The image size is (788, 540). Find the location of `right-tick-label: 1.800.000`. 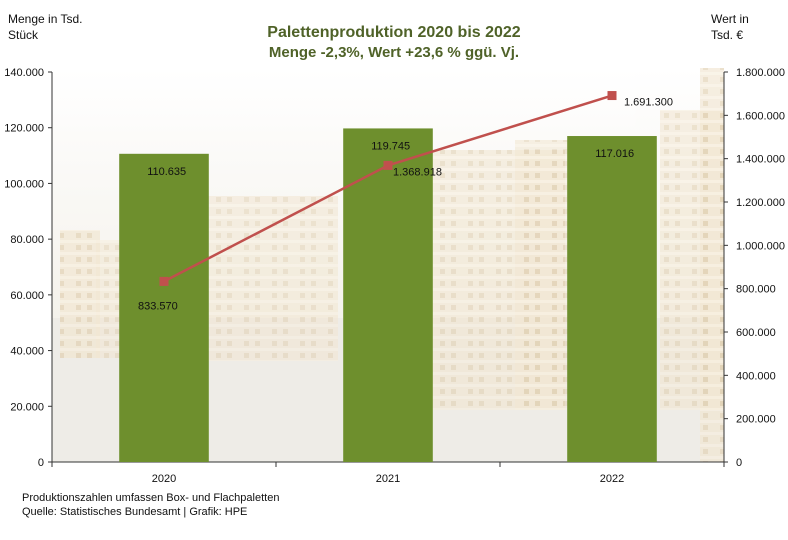

right-tick-label: 1.800.000 is located at coordinates (760, 73).